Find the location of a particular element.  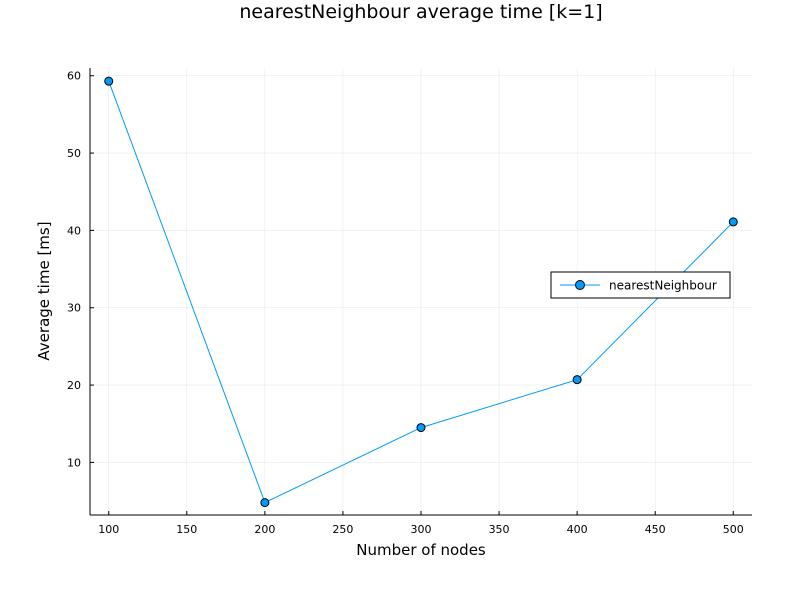

y-tick-label: 60 is located at coordinates (74, 76).